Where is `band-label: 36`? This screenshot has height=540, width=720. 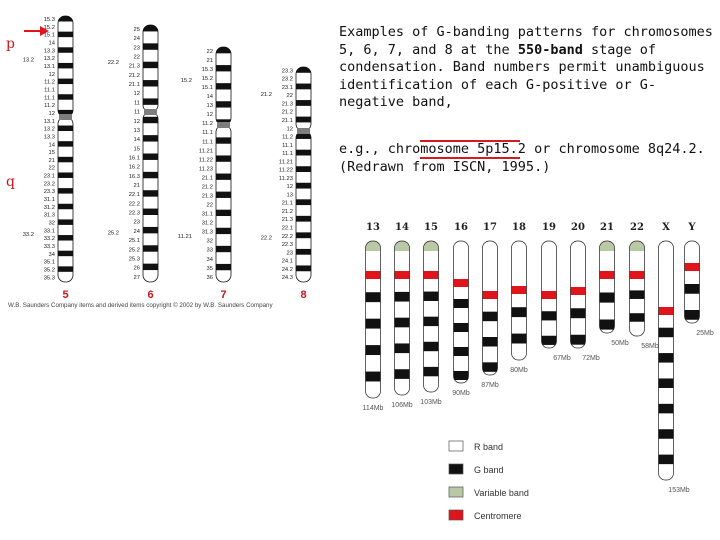 band-label: 36 is located at coordinates (210, 278).